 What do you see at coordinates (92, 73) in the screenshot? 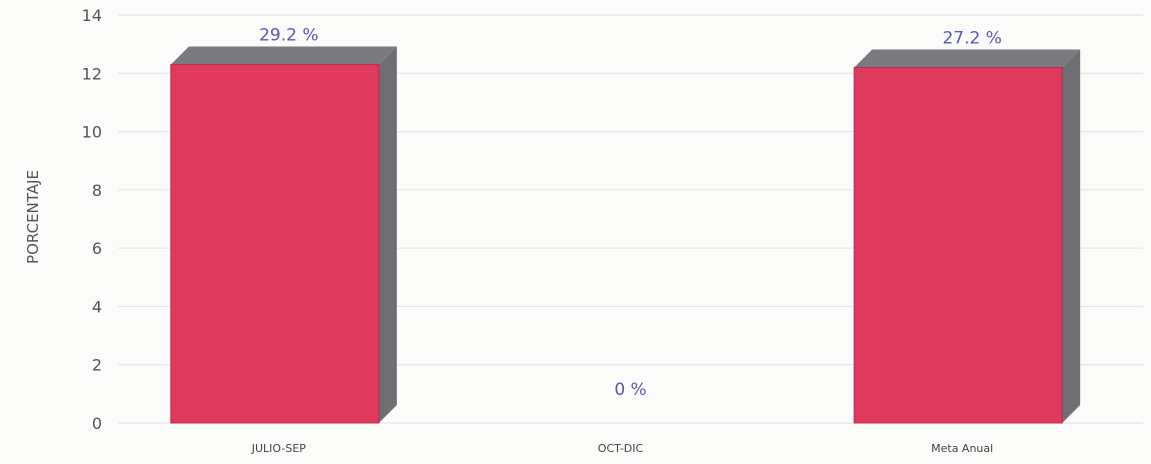
I see `y-tick-label: 12` at bounding box center [92, 73].